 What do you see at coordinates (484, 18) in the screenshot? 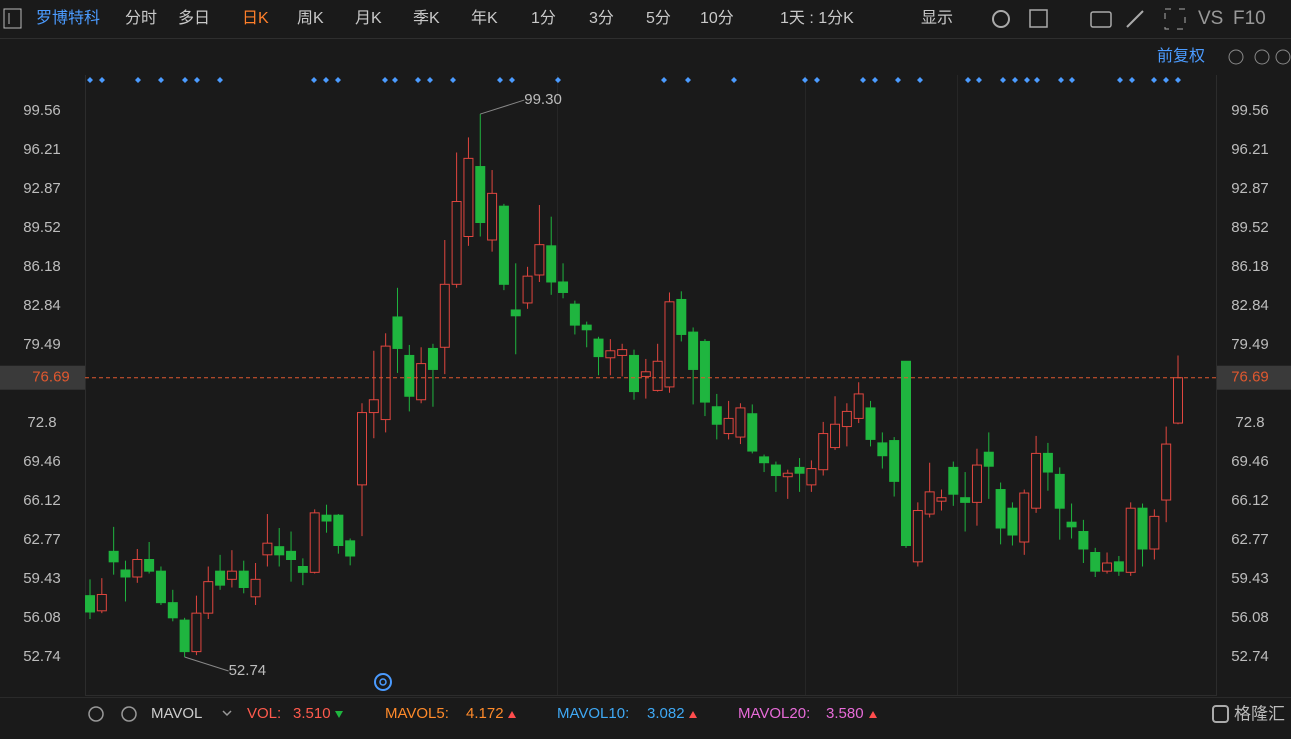
I see `tab: 年K` at bounding box center [484, 18].